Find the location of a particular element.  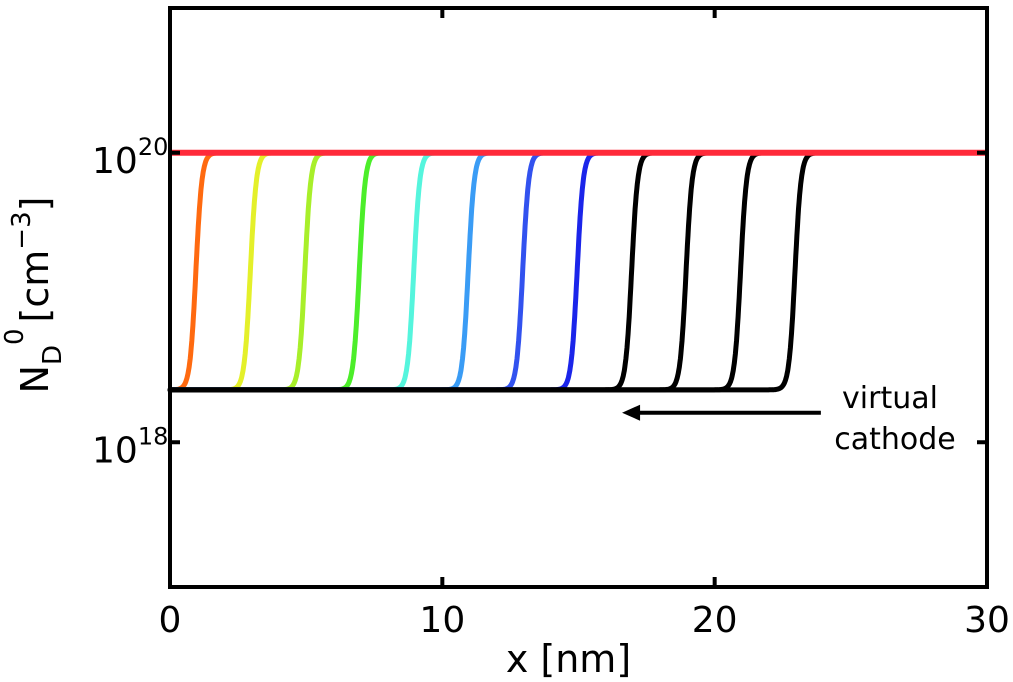

annotation-line-1: virtual is located at coordinates (890, 398).